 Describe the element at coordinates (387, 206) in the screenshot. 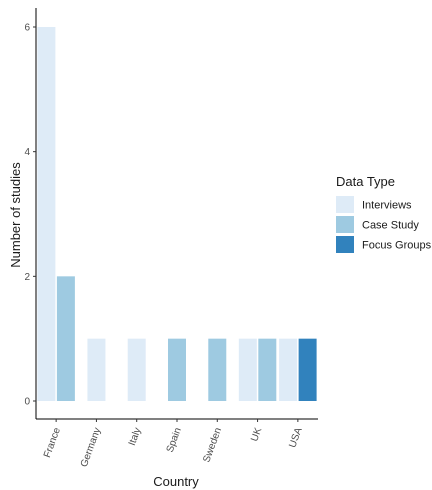

I see `legend-label: Interviews` at that location.